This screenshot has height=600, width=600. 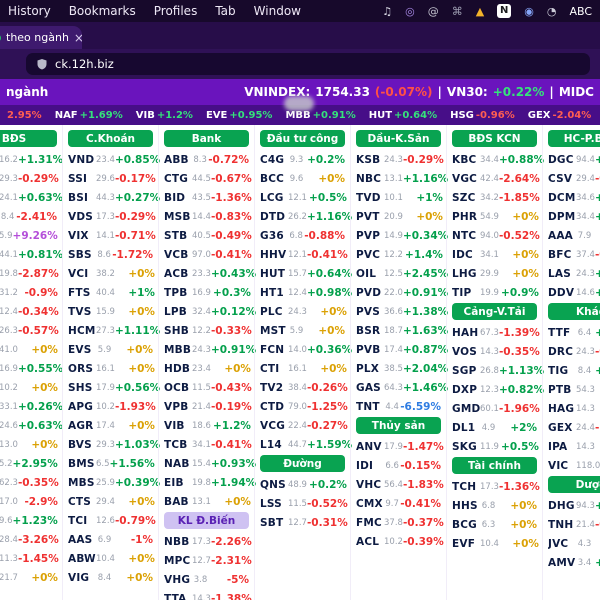 What do you see at coordinates (303, 387) in the screenshot?
I see `ticker-row: TV2 38.4 -0.26%` at bounding box center [303, 387].